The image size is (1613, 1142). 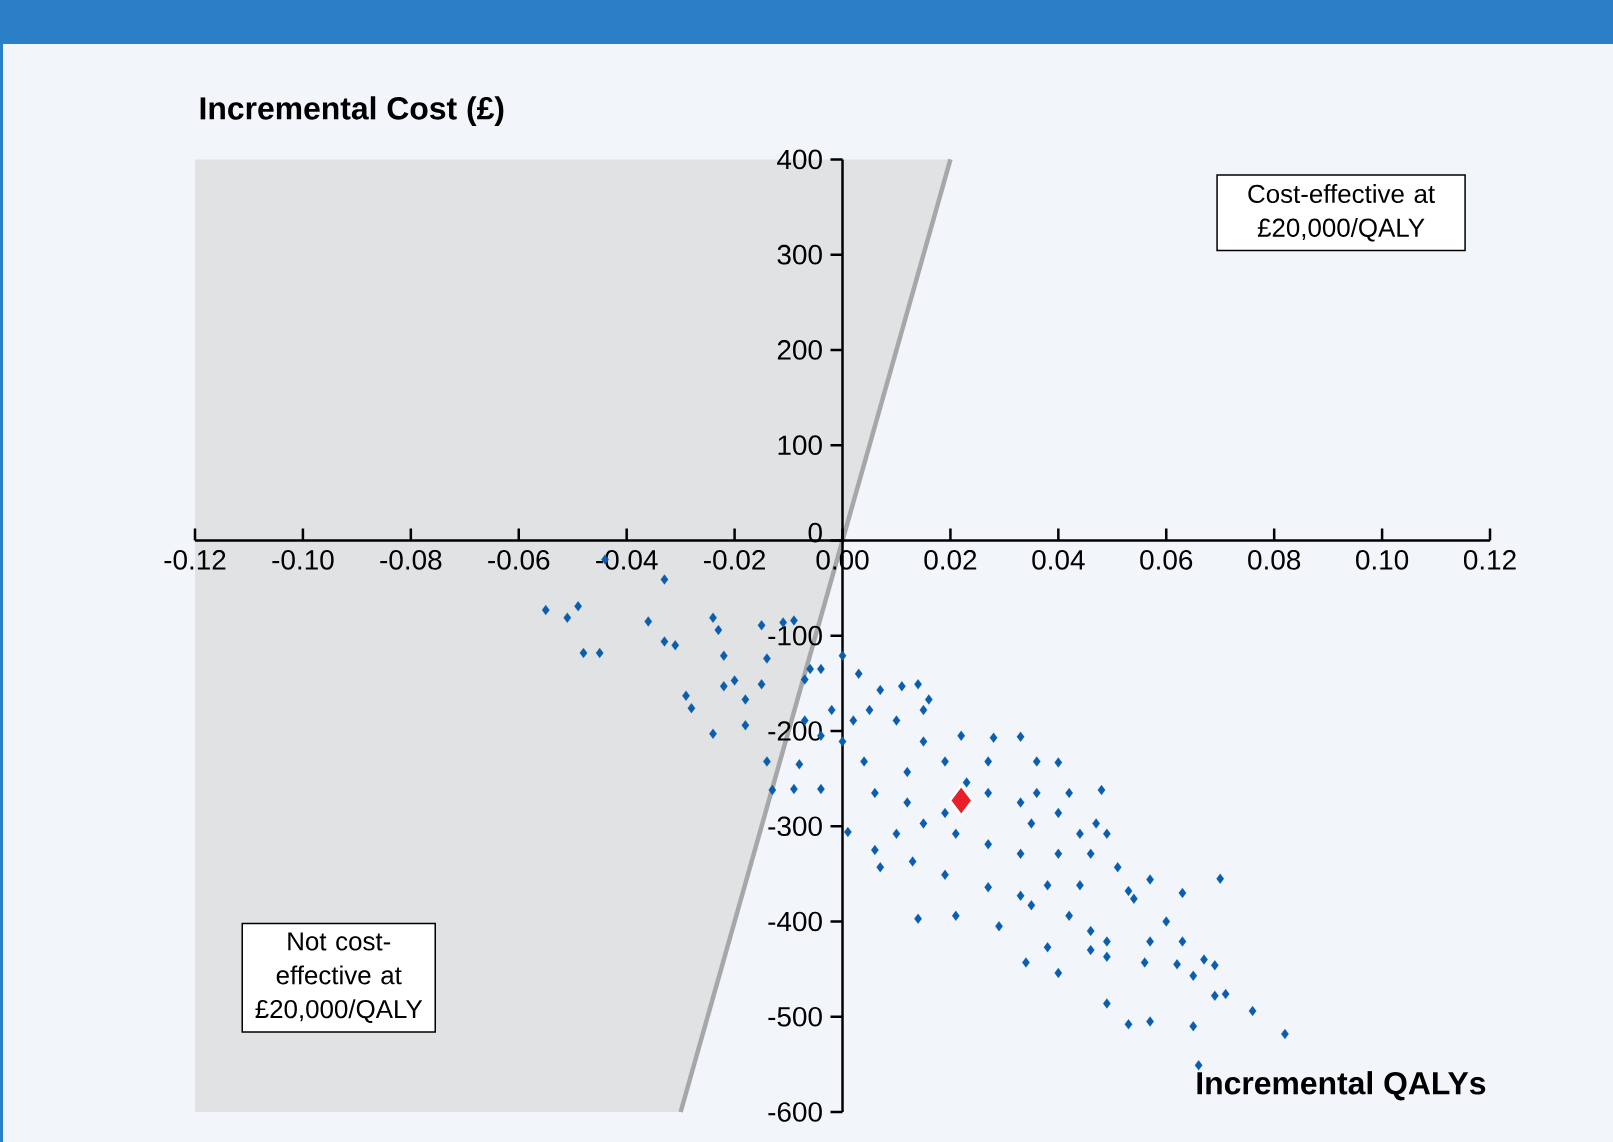 I want to click on y-tick-label: -300, so click(x=795, y=826).